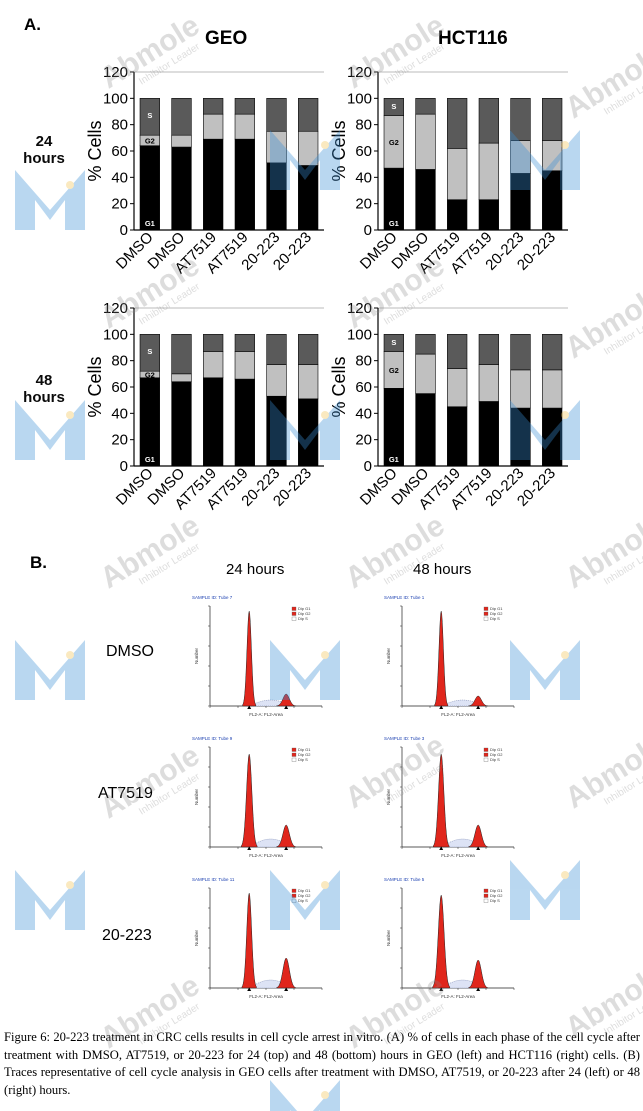 This screenshot has height=1111, width=643. What do you see at coordinates (44, 158) in the screenshot?
I see `row-label-24-unit: hours` at bounding box center [44, 158].